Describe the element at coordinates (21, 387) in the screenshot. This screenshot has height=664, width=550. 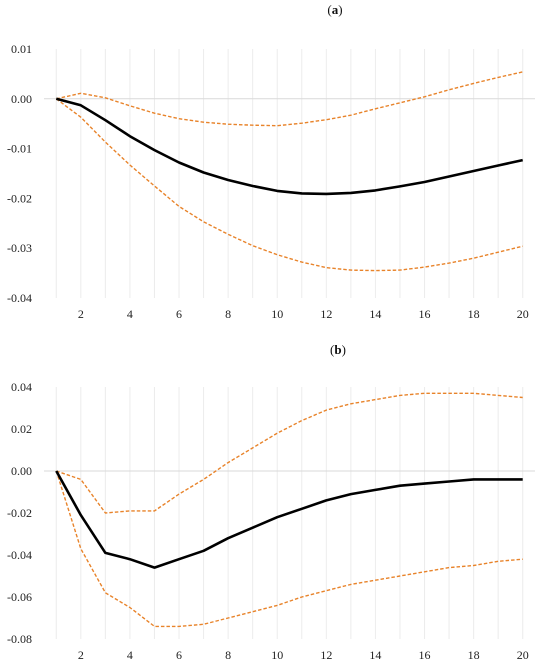
I see `y-tick-label: 0.04` at that location.